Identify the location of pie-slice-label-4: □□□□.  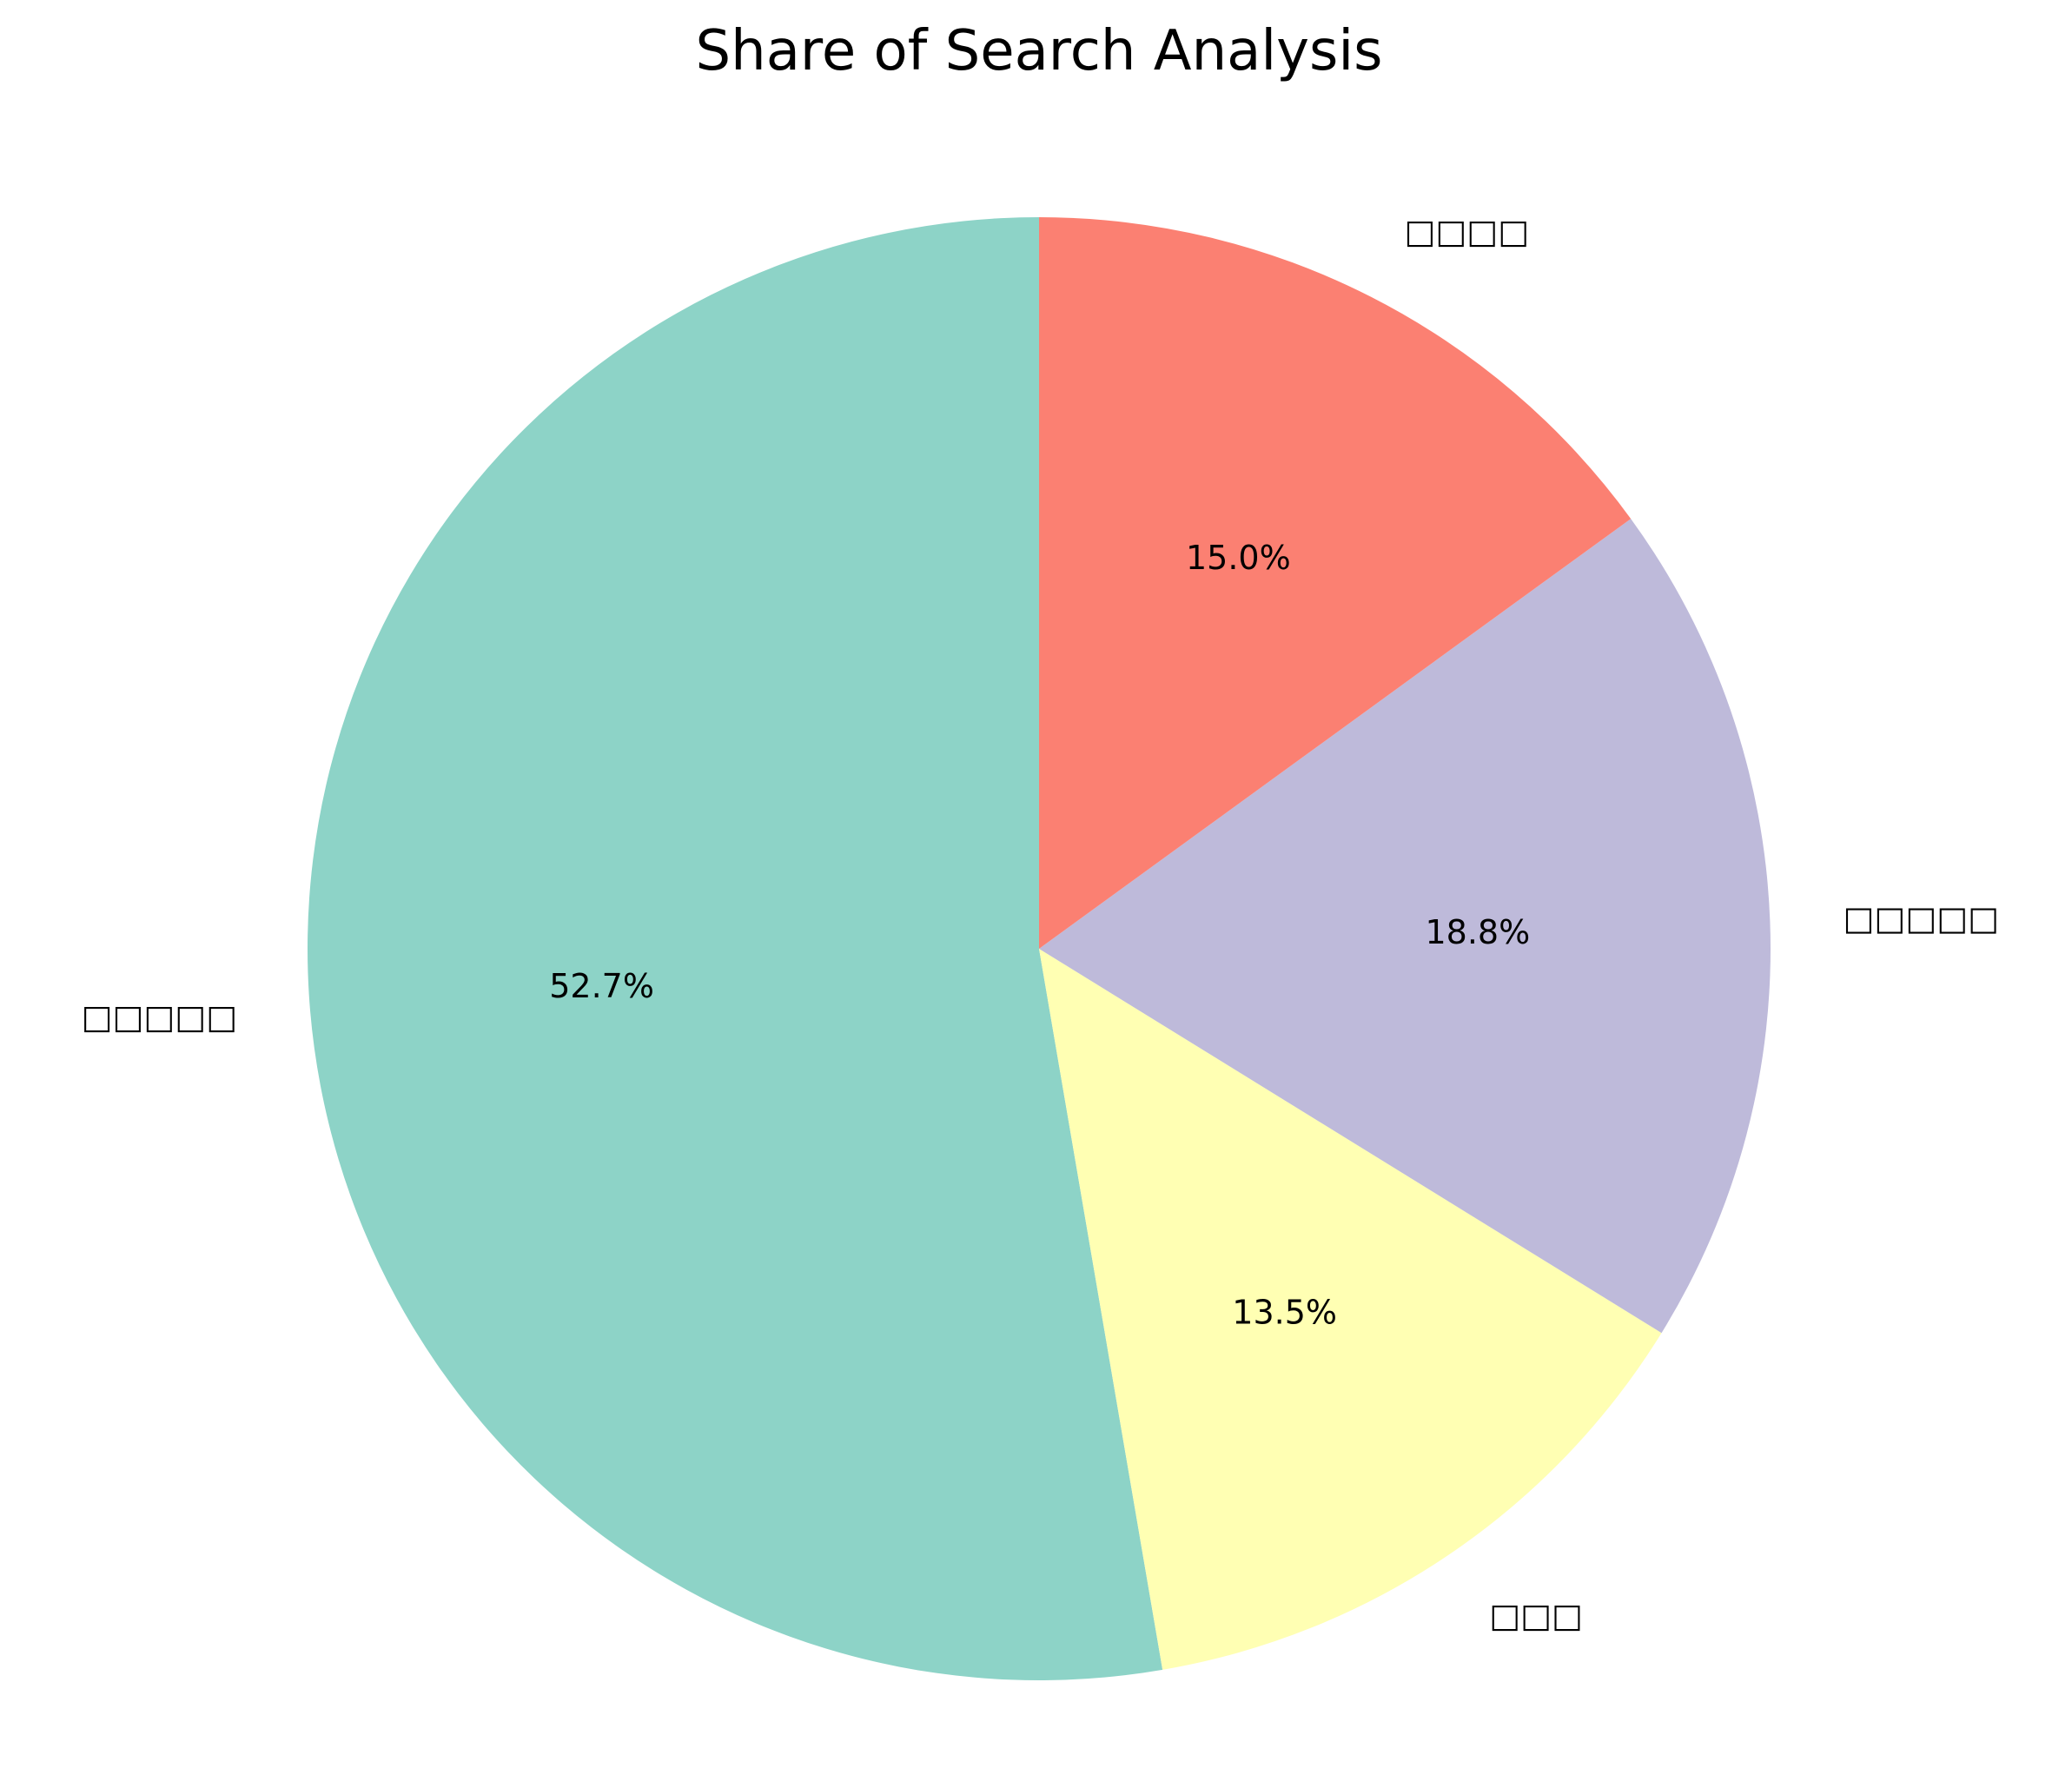
(1466, 232).